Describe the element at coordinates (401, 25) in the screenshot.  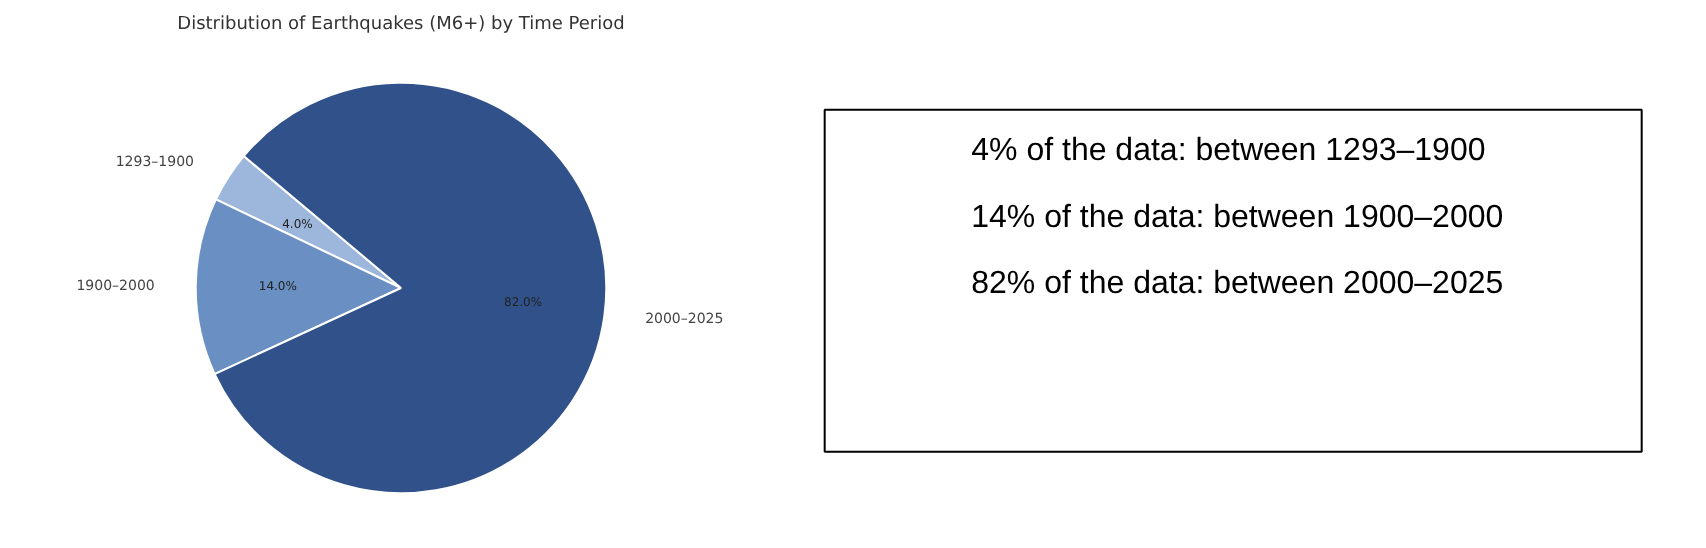
I see `chart-title: Distribution of Earthquakes (M6+) by Time Period` at that location.